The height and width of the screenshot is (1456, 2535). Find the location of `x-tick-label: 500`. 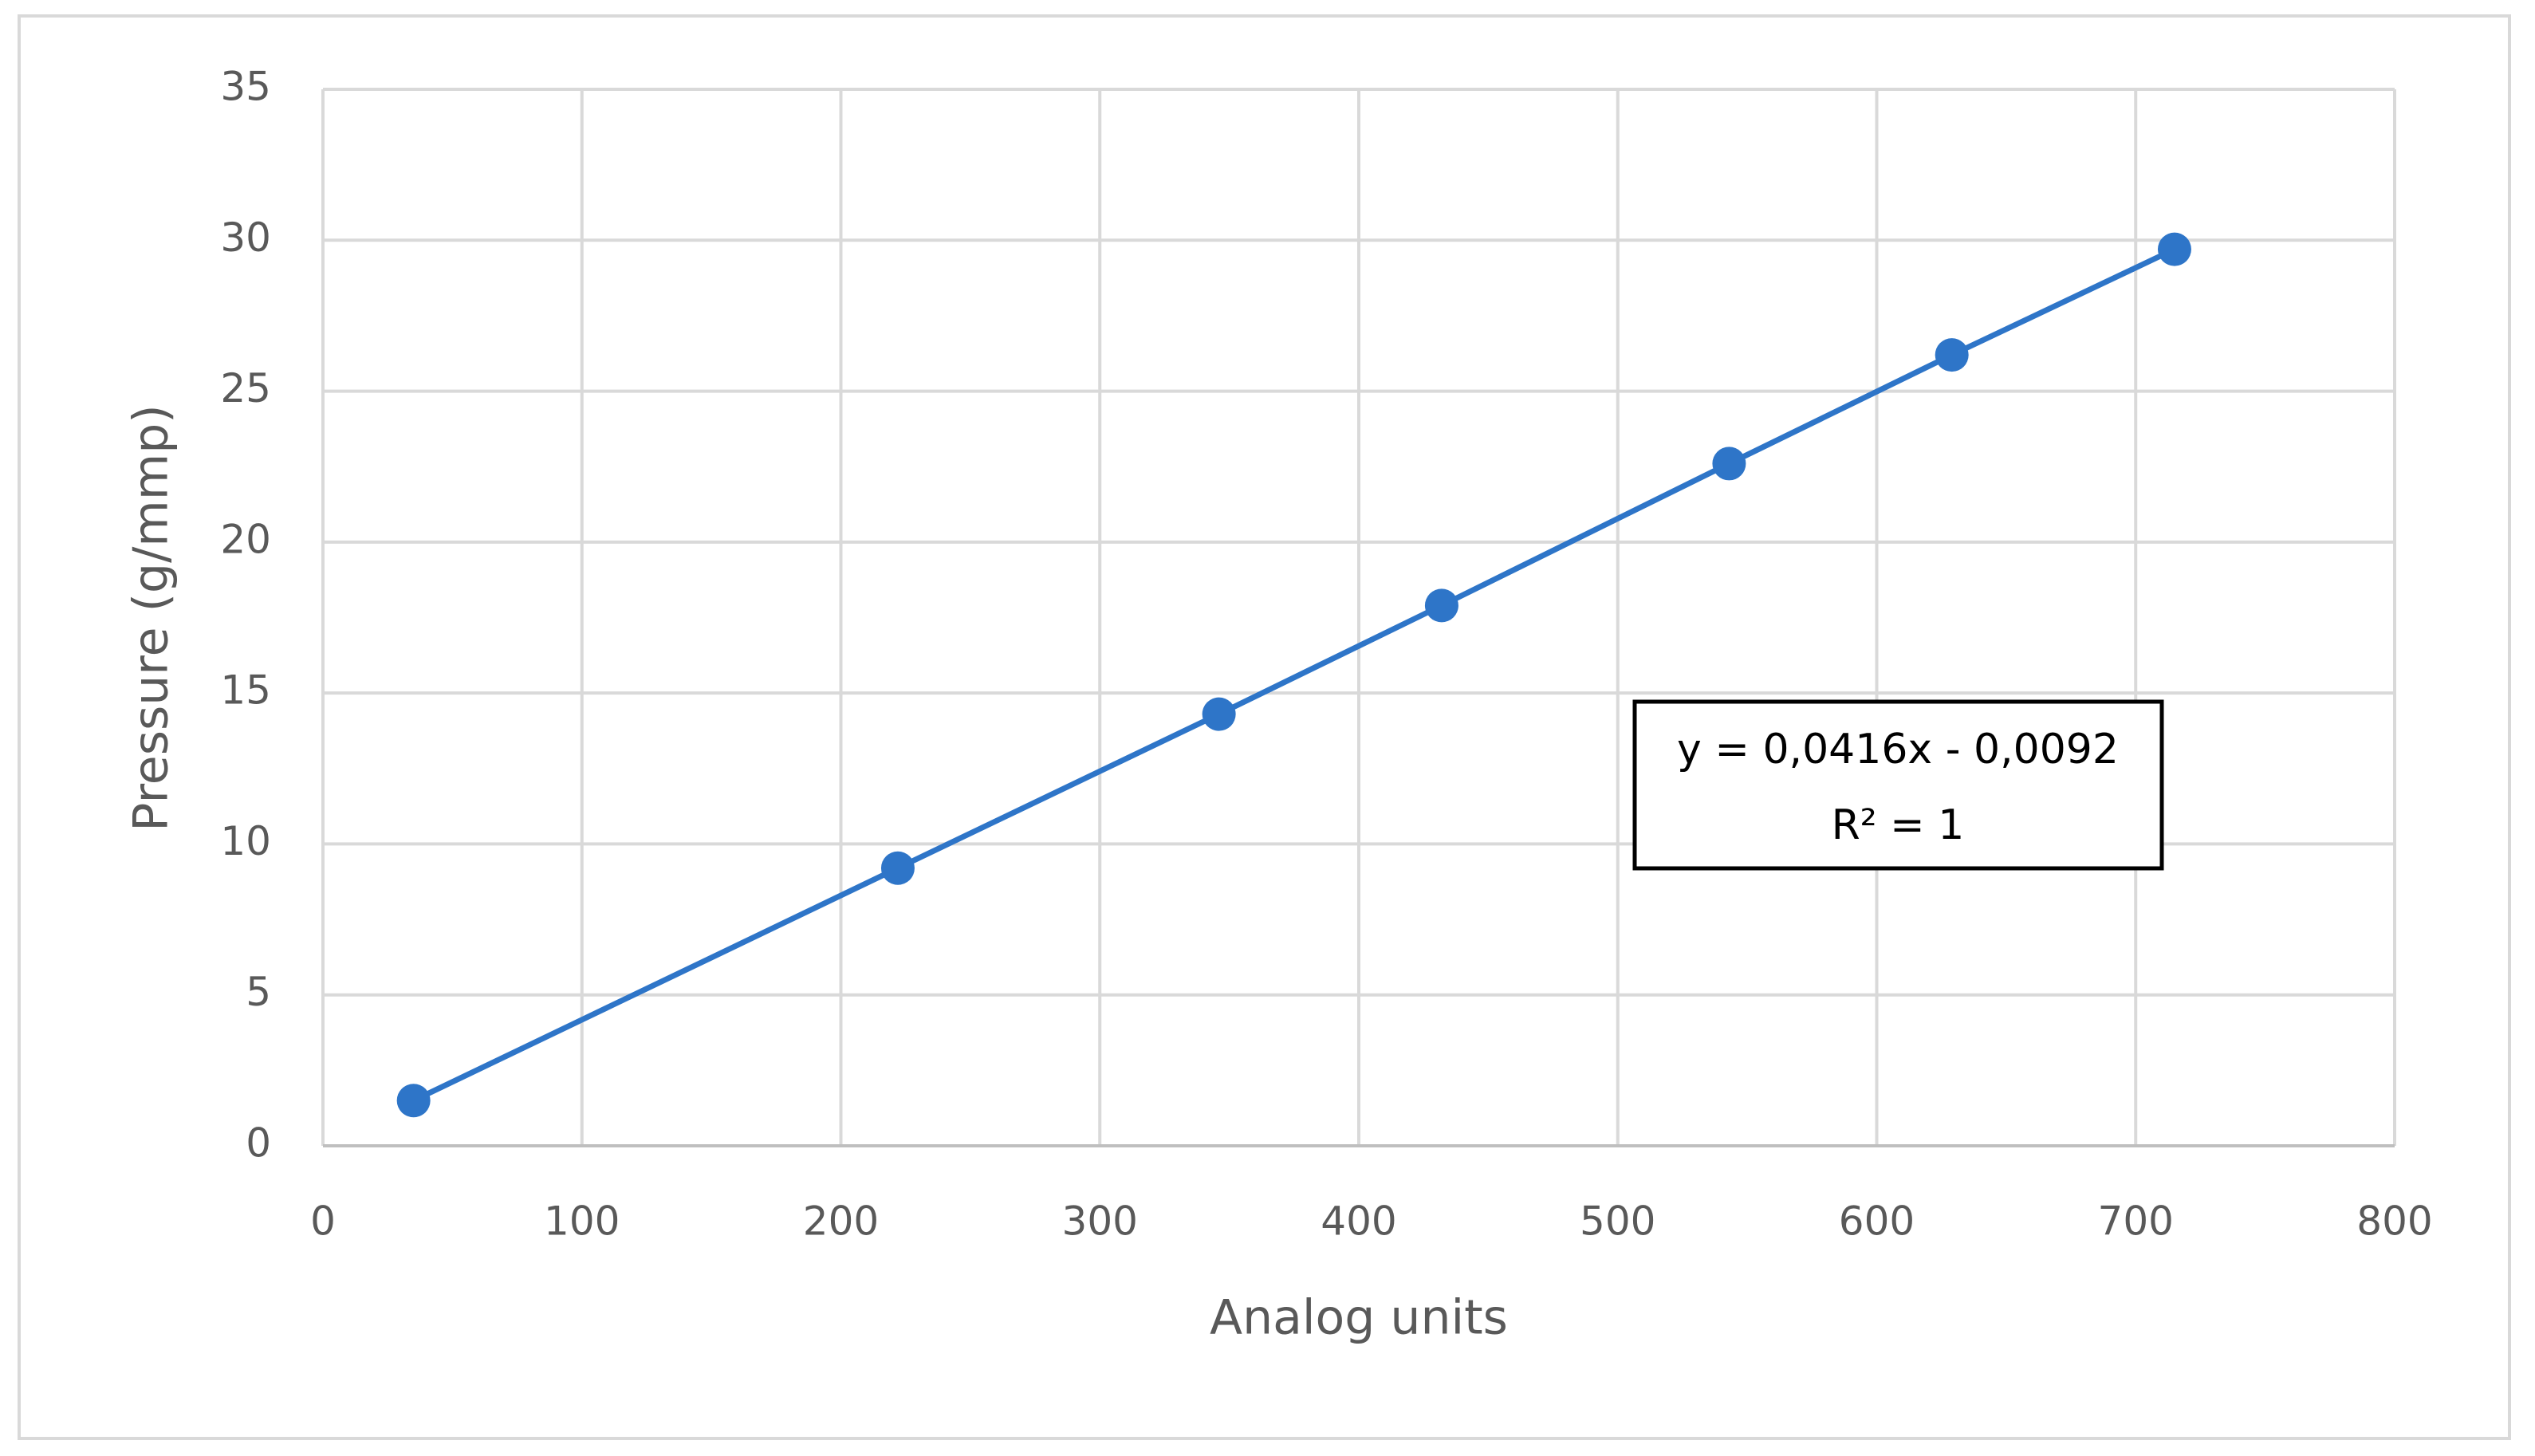

x-tick-label: 500 is located at coordinates (1617, 1221).